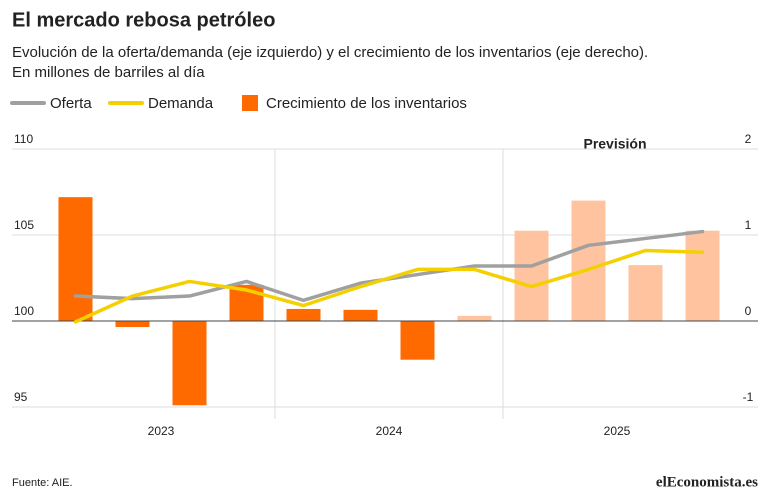  Describe the element at coordinates (71, 103) in the screenshot. I see `legend-label: Oferta` at that location.